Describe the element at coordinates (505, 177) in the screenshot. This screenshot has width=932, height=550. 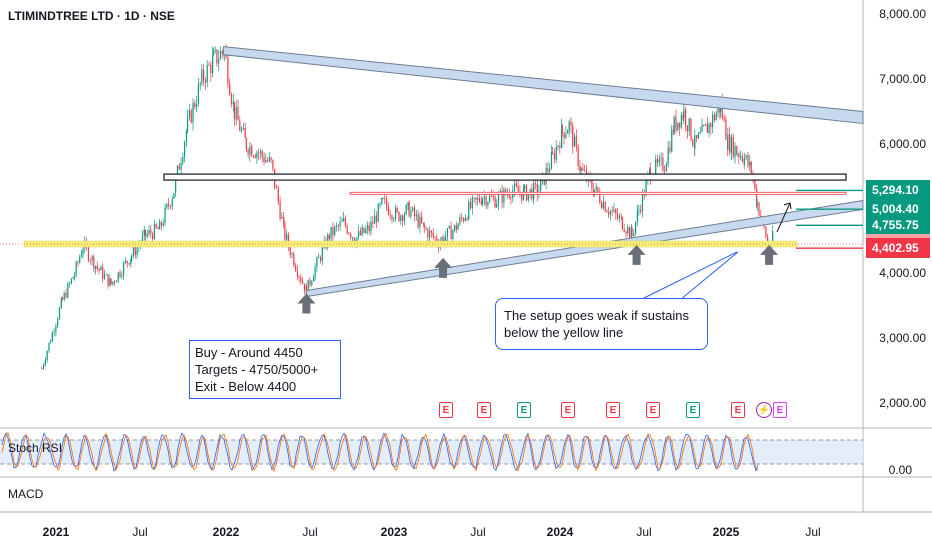
I see `resistance-box` at that location.